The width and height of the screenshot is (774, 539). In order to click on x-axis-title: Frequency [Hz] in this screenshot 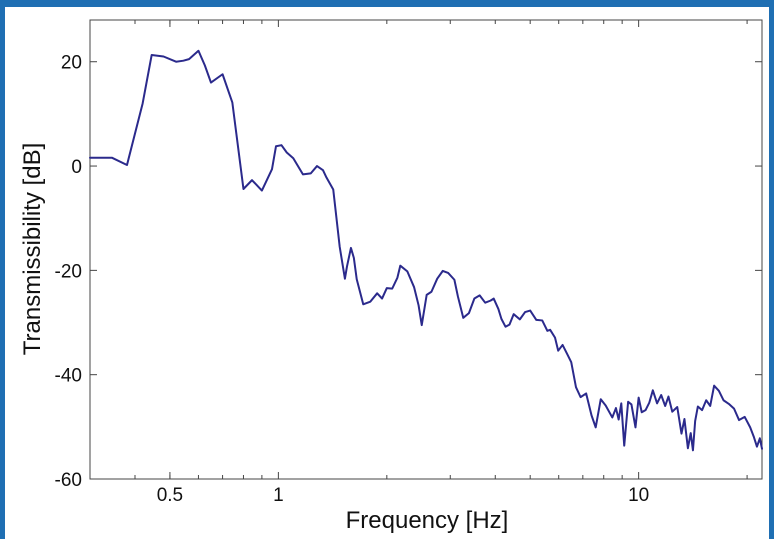, I will do `click(427, 520)`.